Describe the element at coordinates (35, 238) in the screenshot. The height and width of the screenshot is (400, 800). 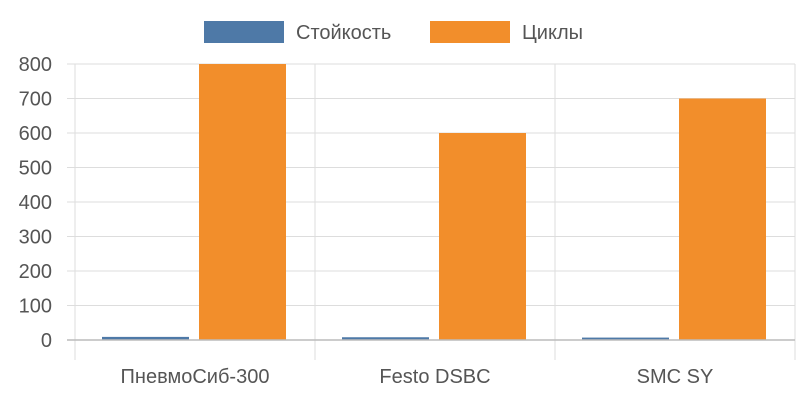
I see `y-tick-label: 300` at that location.